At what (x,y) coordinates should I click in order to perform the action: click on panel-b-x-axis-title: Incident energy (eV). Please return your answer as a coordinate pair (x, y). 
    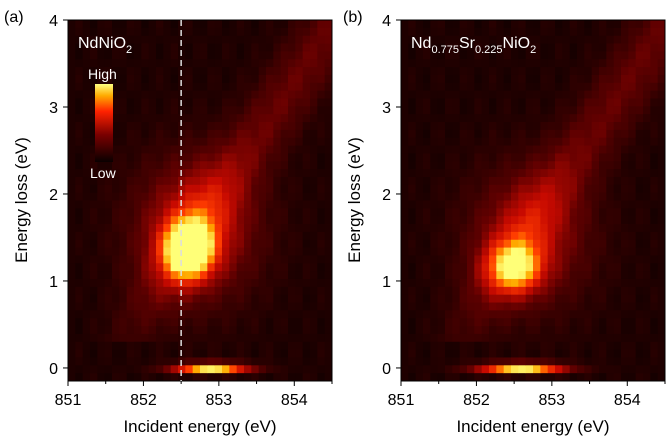
    Looking at the image, I should click on (532, 426).